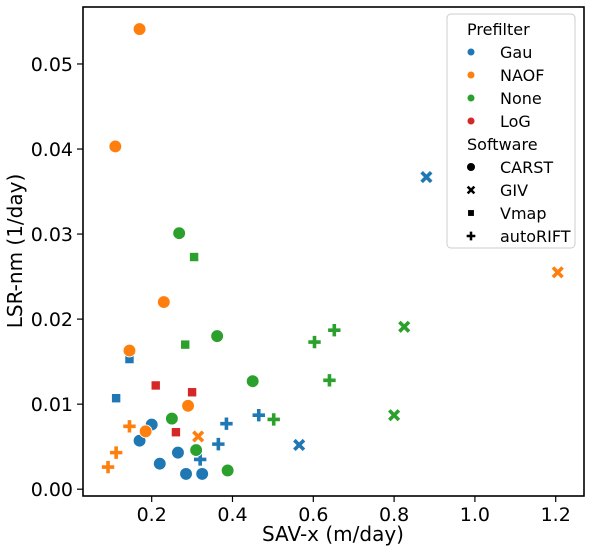 The height and width of the screenshot is (552, 591). Describe the element at coordinates (514, 190) in the screenshot. I see `legend-label: GIV` at that location.